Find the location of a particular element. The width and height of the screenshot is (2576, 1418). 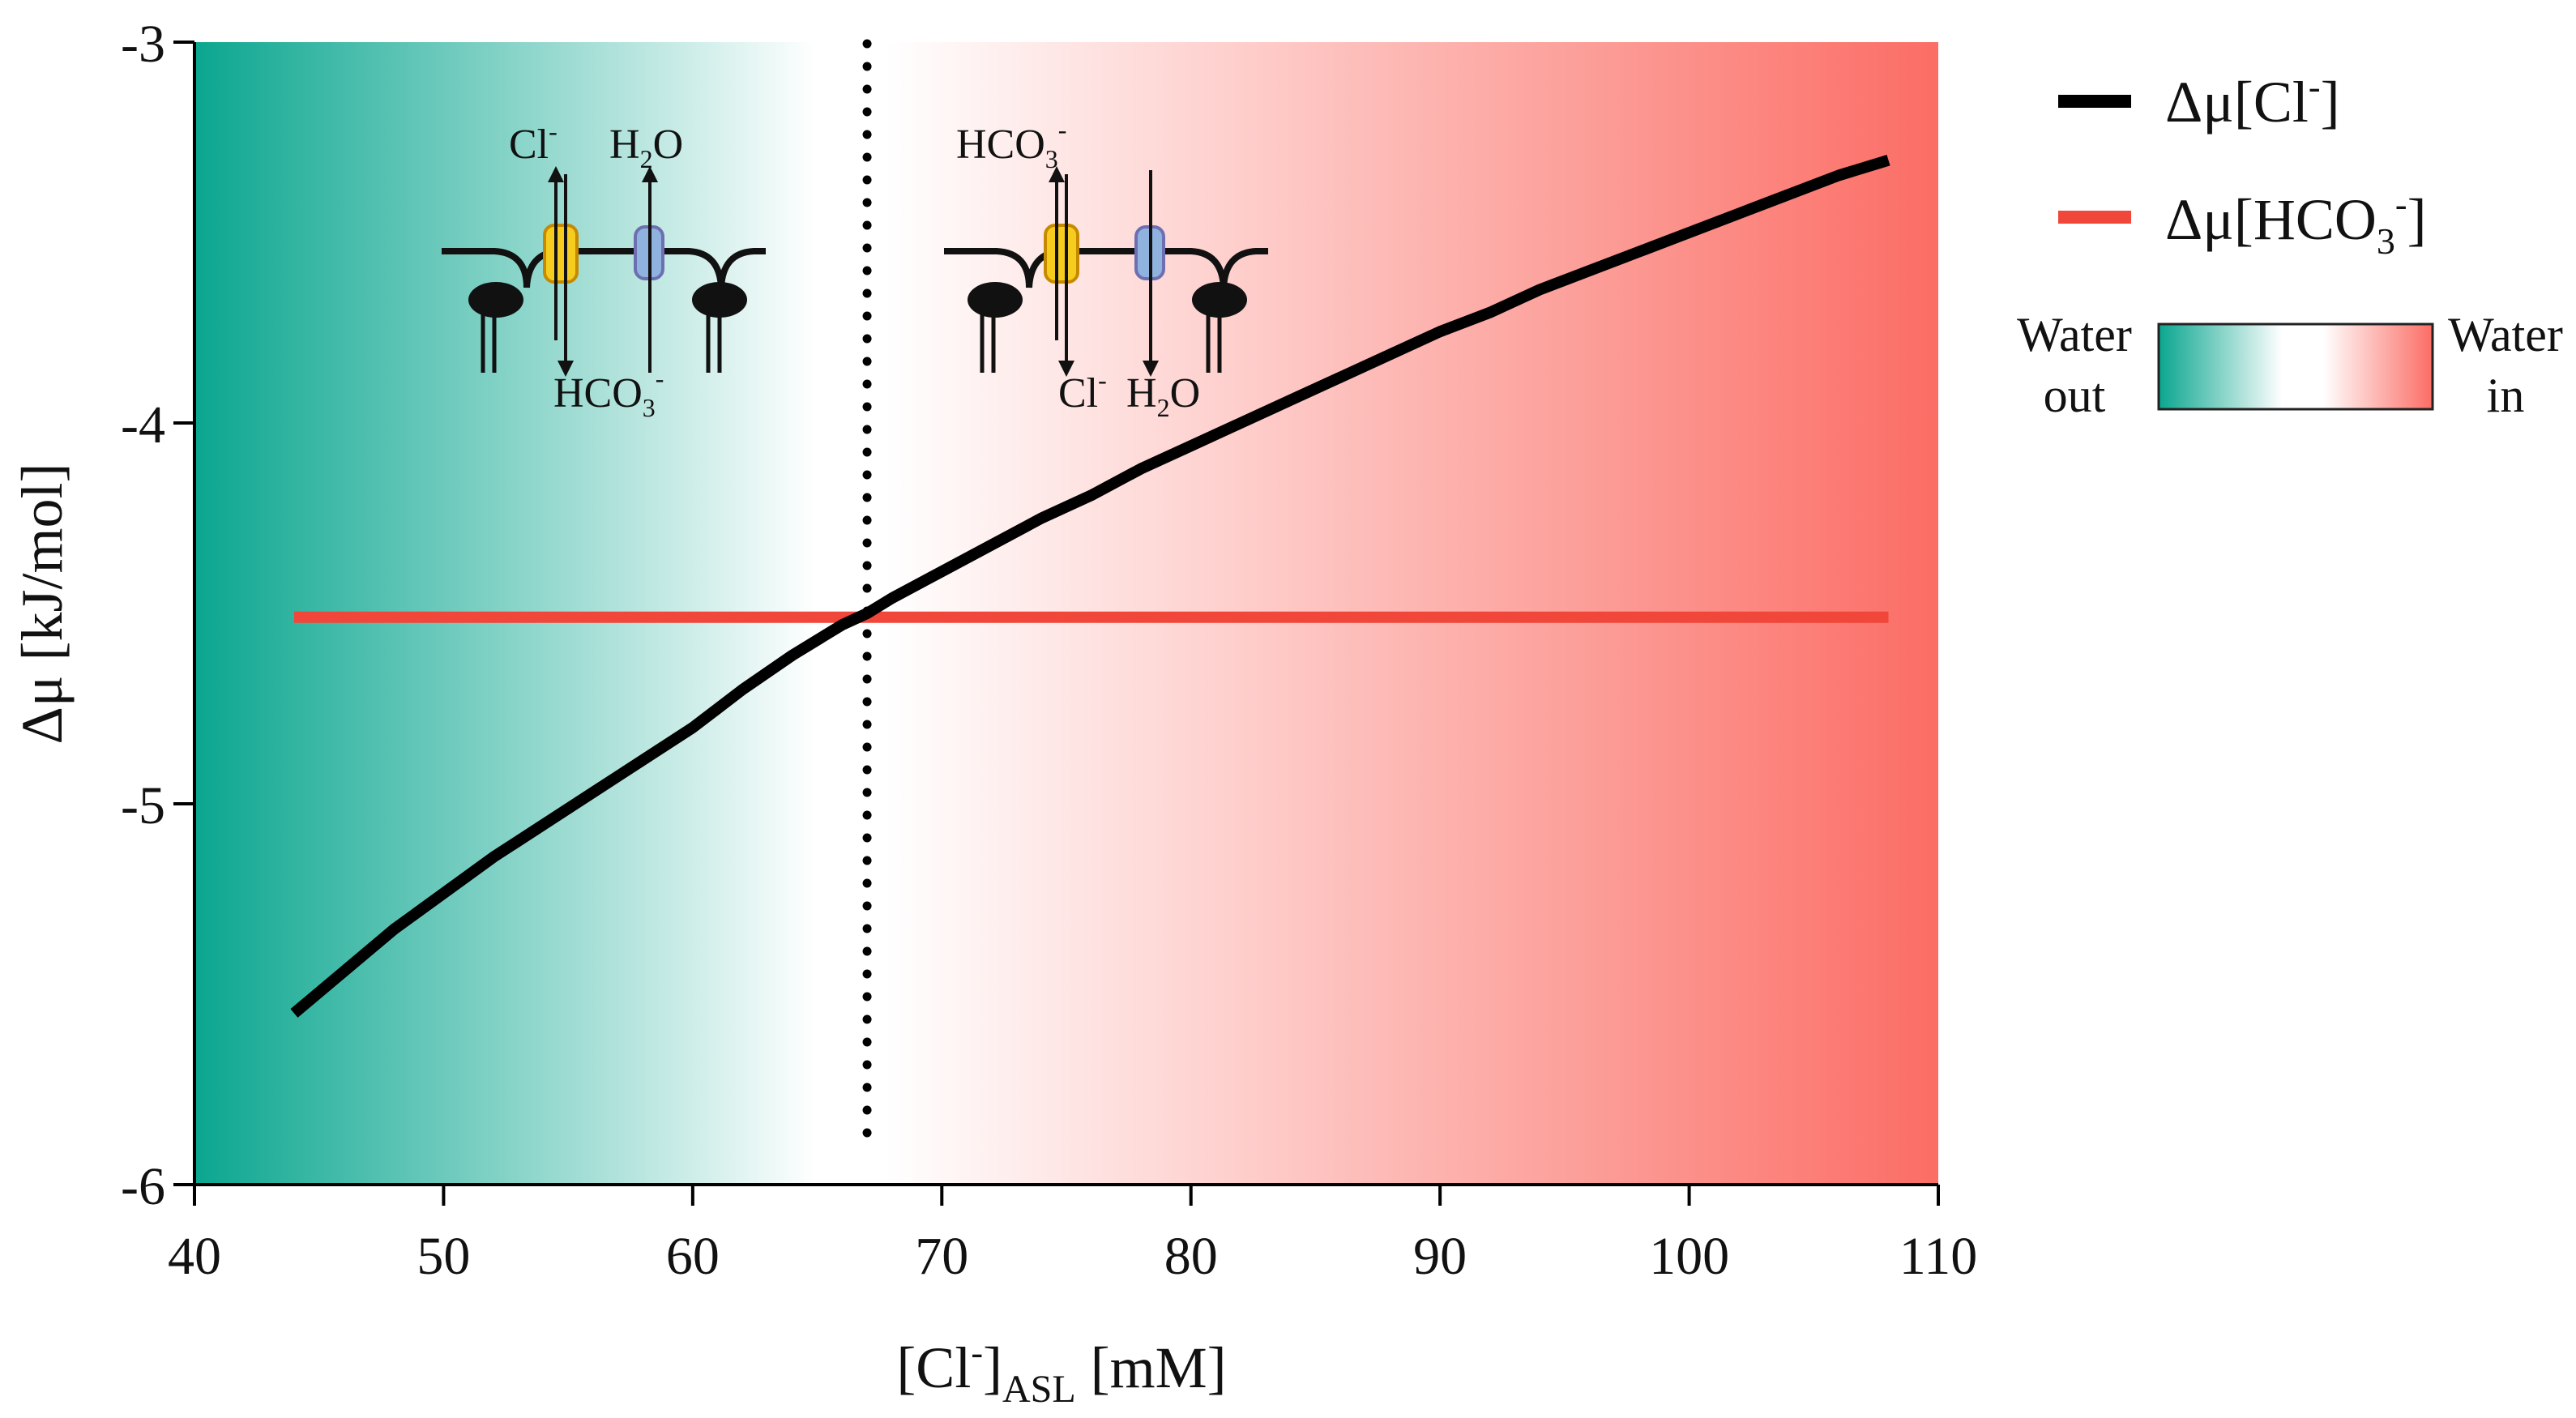

label-cl-right: Cl- is located at coordinates (1082, 390).